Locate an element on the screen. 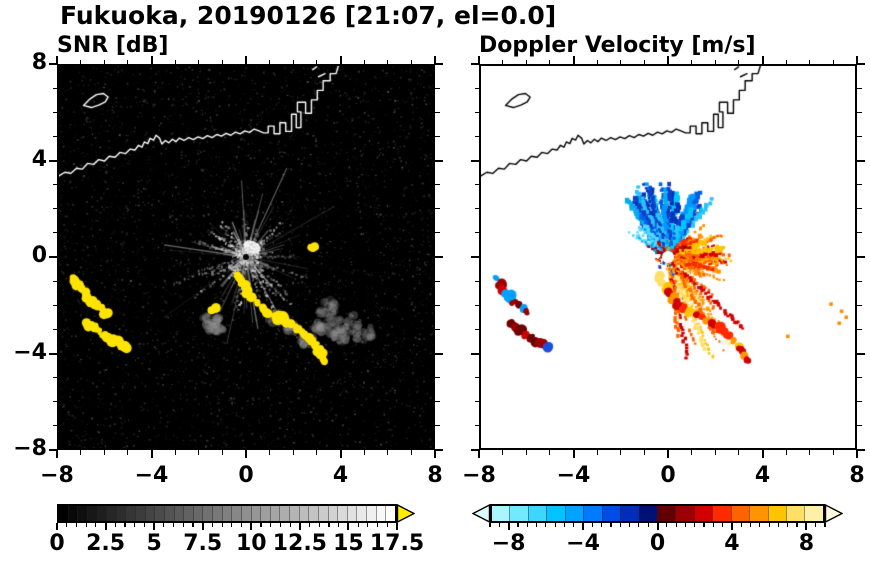  doppler-colorbar-over-arrow-icon is located at coordinates (834, 513).